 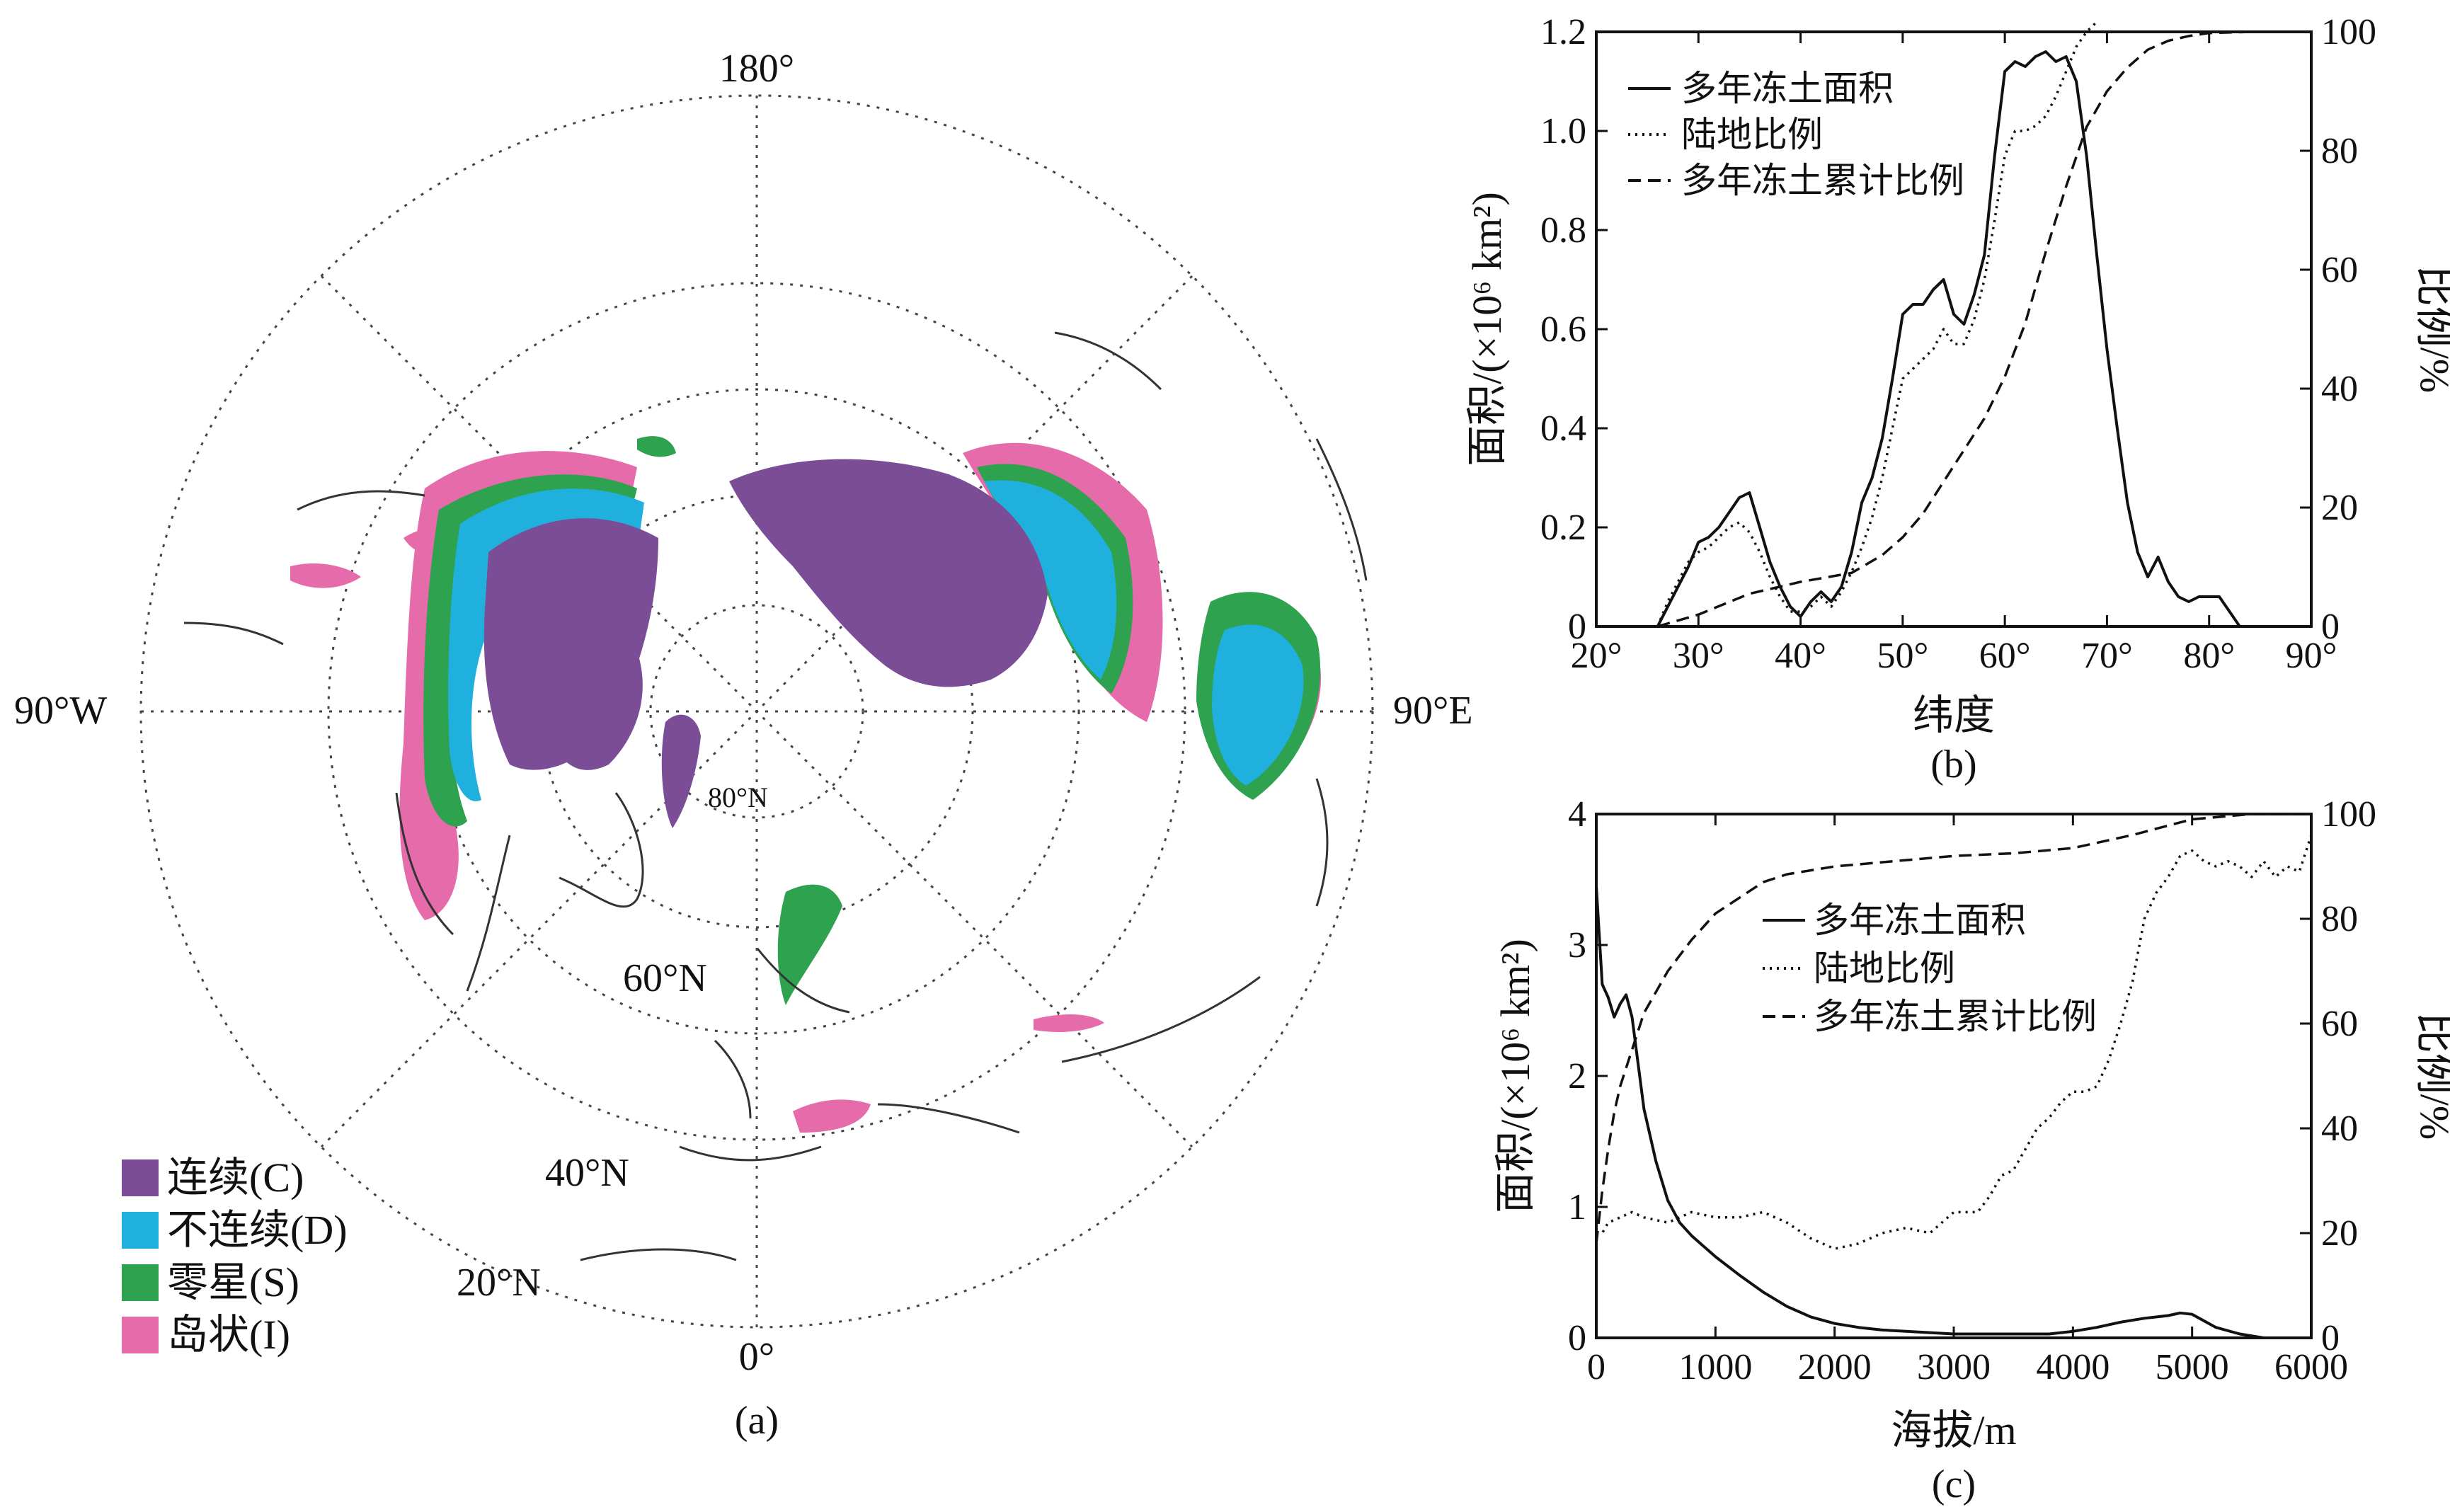 I want to click on legend-label-b-0: 多年冻土面积, so click(x=1787, y=88).